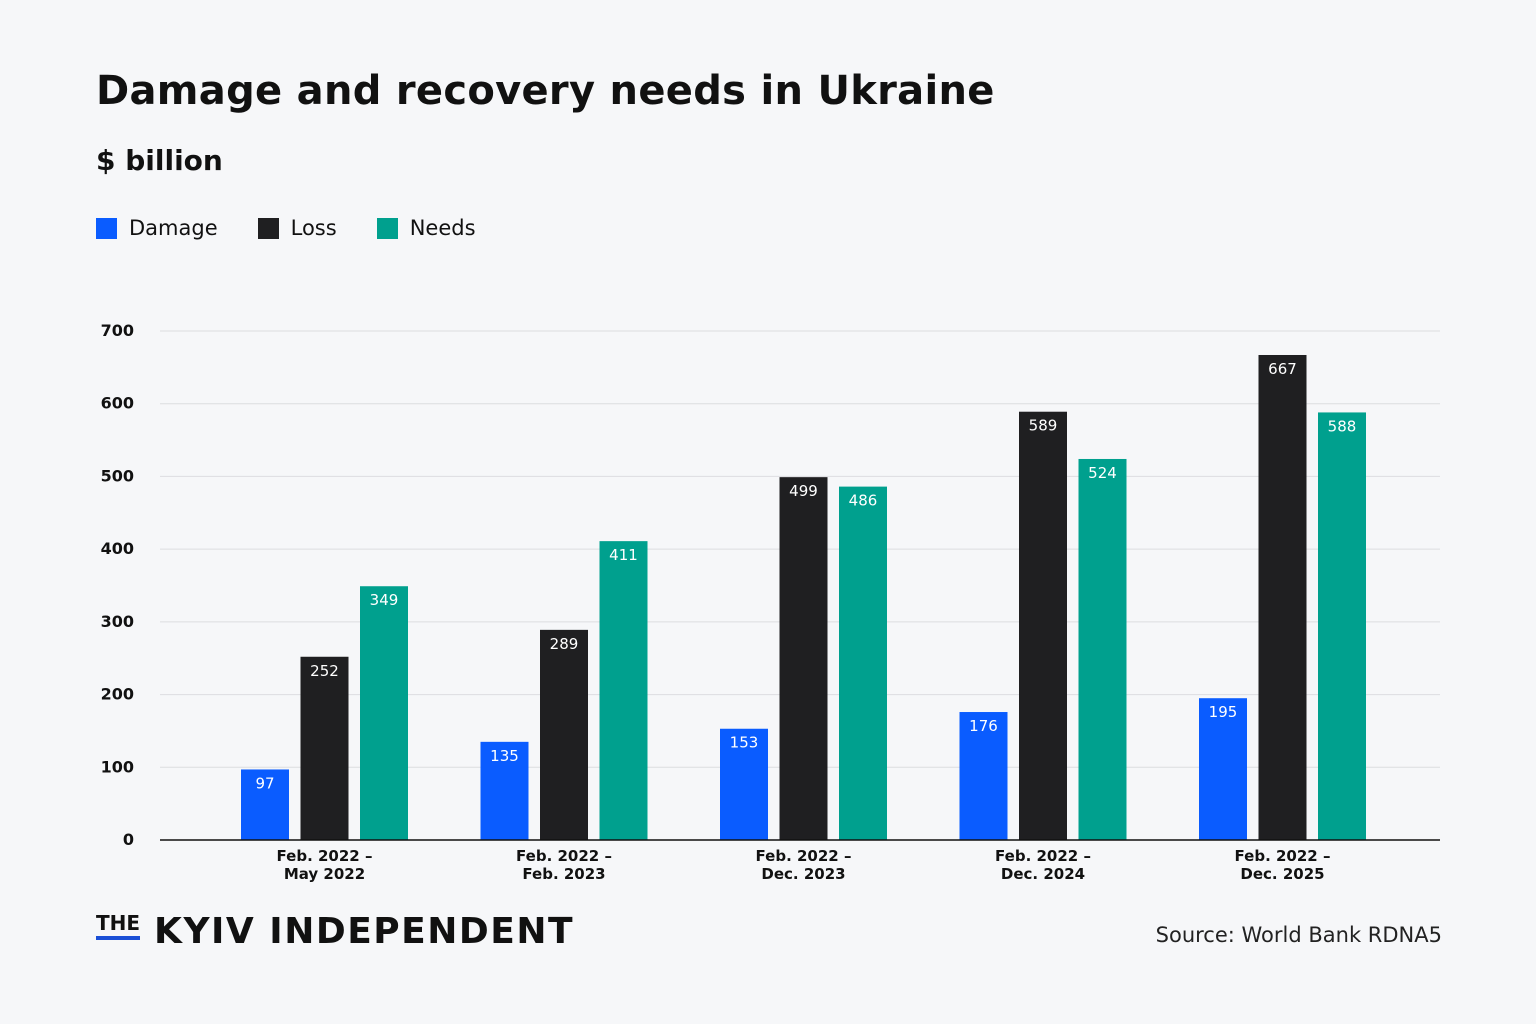  What do you see at coordinates (117, 475) in the screenshot?
I see `y-tick-label: 500` at bounding box center [117, 475].